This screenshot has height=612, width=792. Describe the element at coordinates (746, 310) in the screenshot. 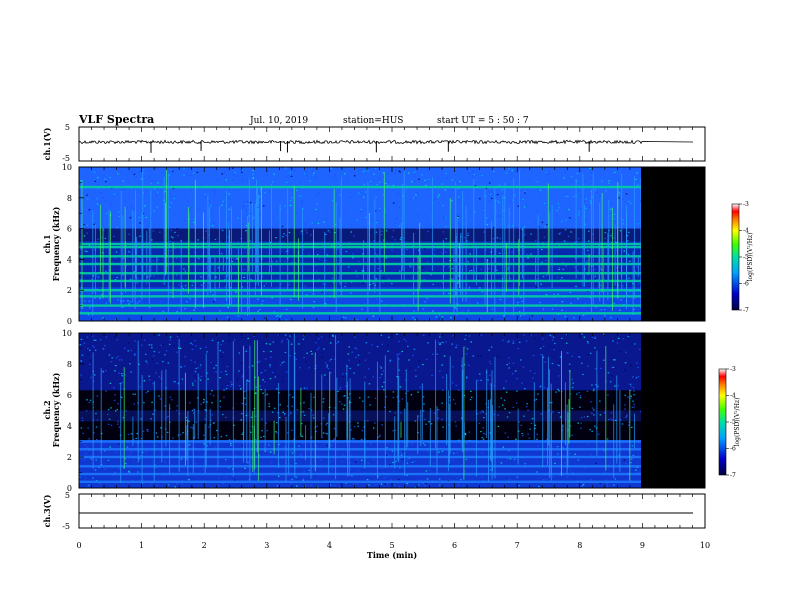

I see `colorbar-tick-label: -7` at that location.